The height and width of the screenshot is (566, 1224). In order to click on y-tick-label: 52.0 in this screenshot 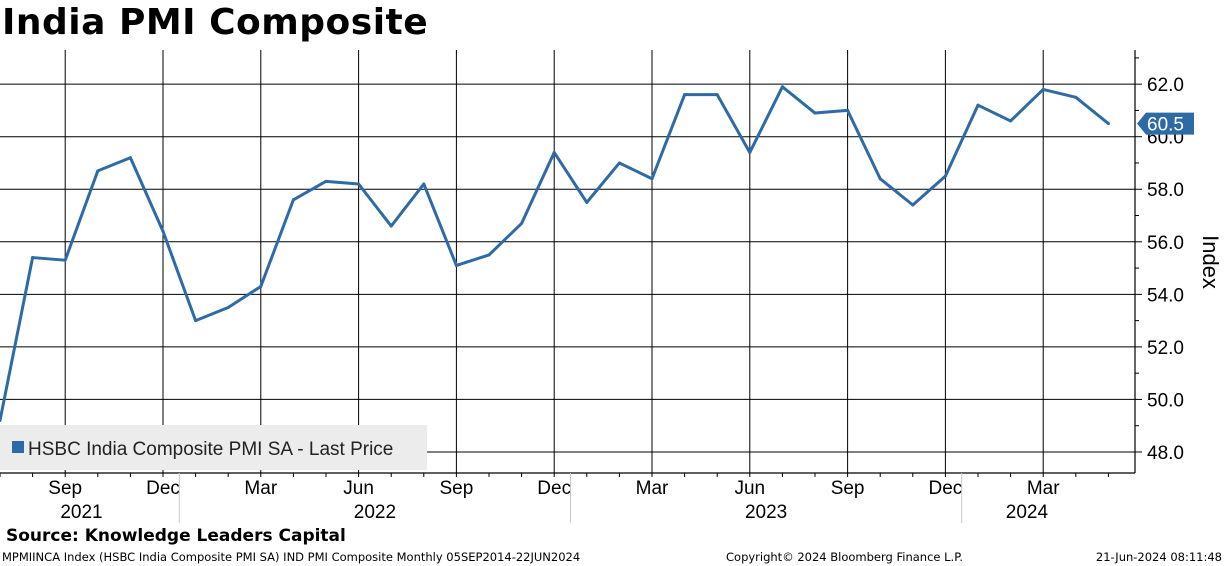, I will do `click(1165, 348)`.